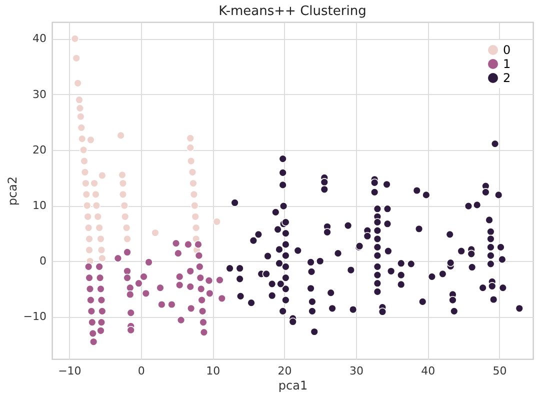 The image size is (540, 400). What do you see at coordinates (43, 261) in the screenshot?
I see `y-tick-label: 0` at bounding box center [43, 261].